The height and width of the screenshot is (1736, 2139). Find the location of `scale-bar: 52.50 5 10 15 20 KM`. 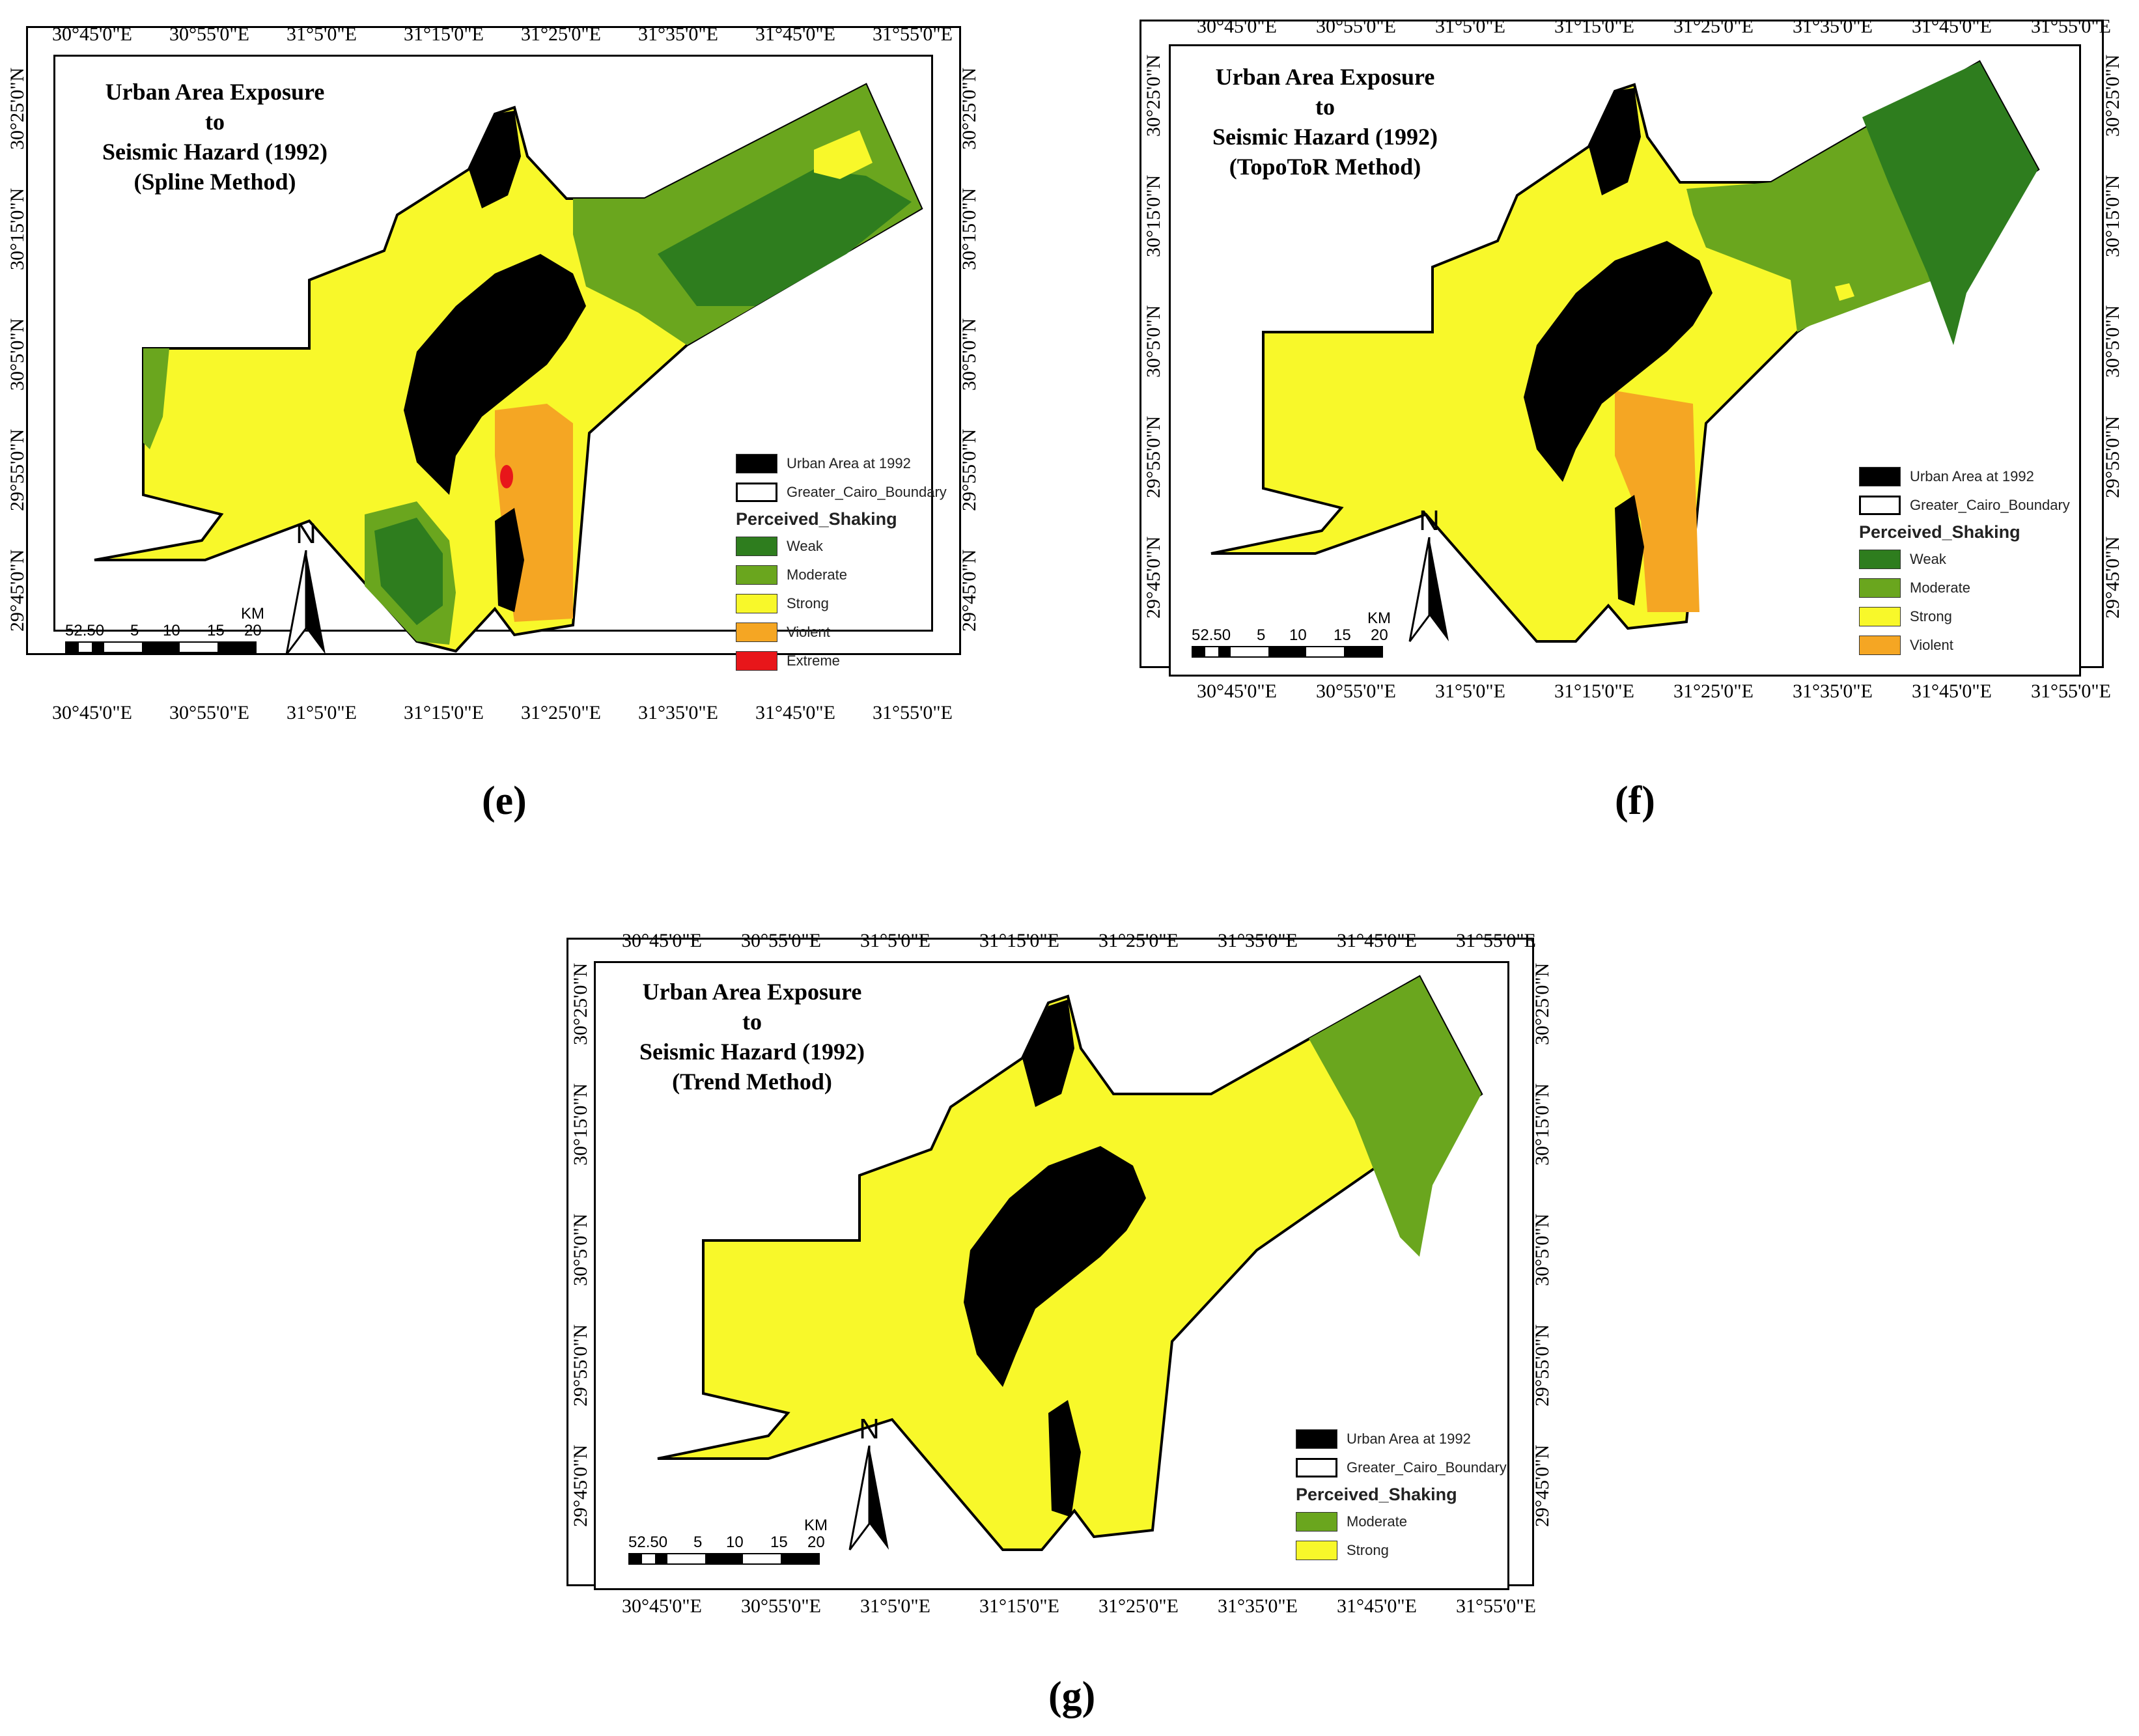

scale-bar: 52.50 5 10 15 20 KM is located at coordinates (1291, 634).